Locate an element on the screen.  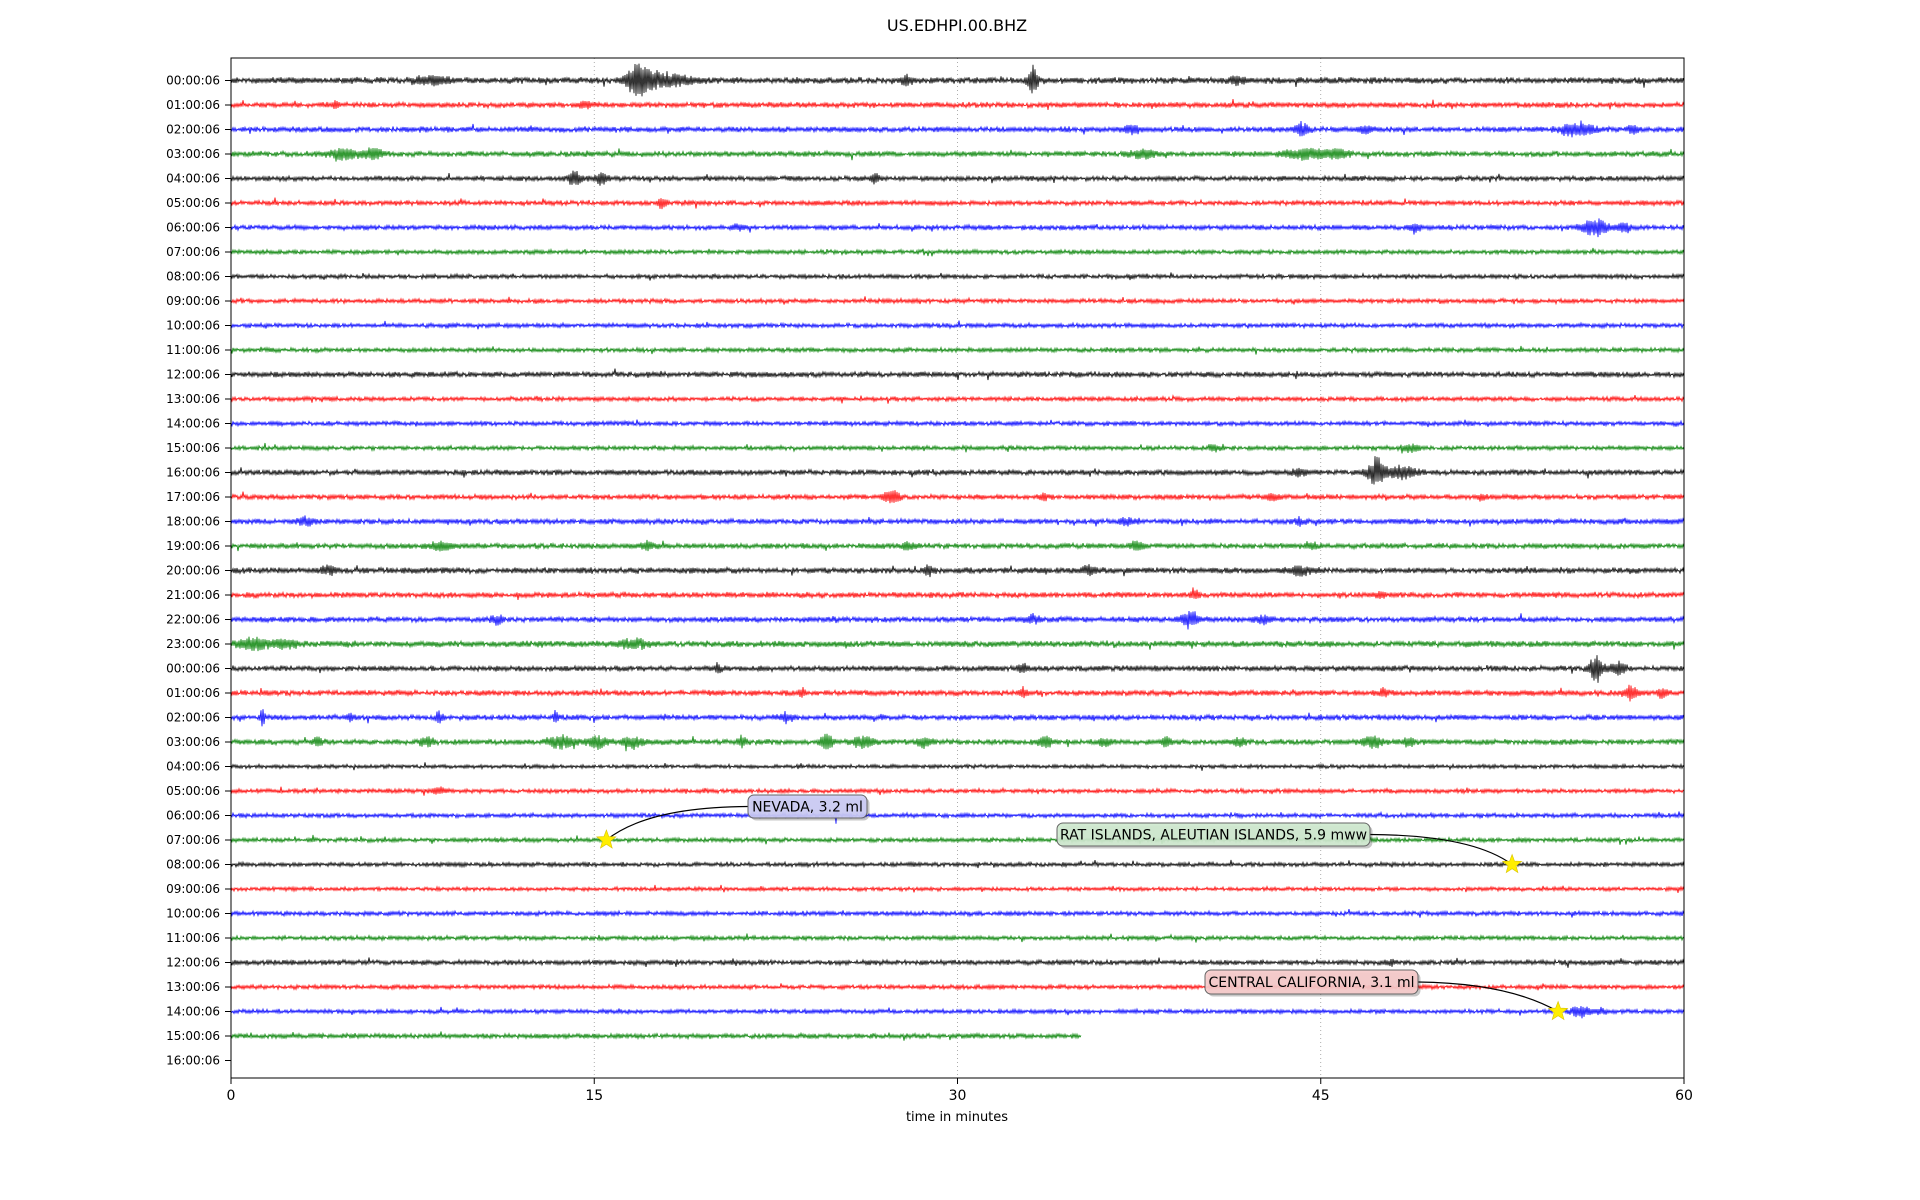
event-label-text: CENTRAL CALIFORNIA, 3.1 ml is located at coordinates (1311, 983).